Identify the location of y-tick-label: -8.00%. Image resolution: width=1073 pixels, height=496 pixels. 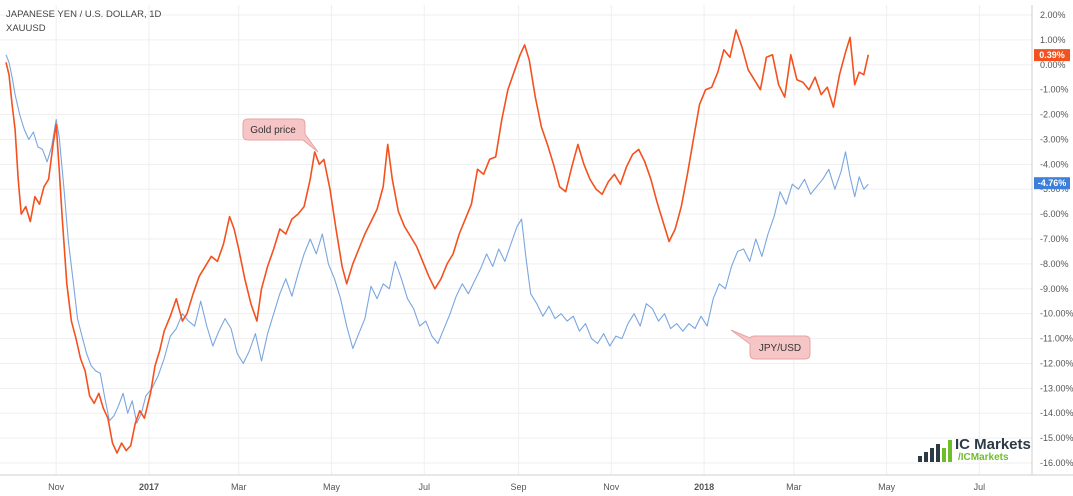
(1054, 264).